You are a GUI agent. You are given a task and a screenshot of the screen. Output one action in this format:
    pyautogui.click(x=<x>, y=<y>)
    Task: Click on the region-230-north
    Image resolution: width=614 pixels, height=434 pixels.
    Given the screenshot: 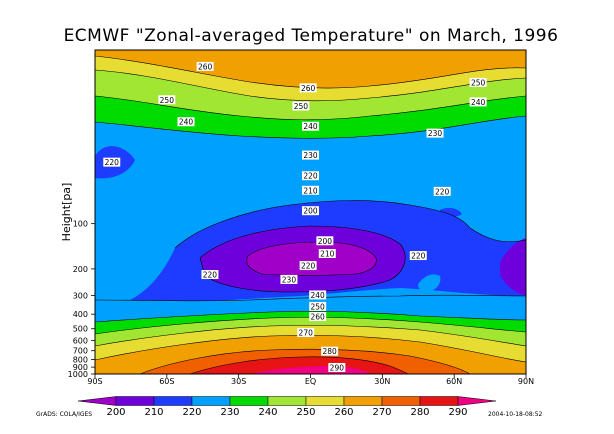 What is the action you would take?
    pyautogui.click(x=429, y=283)
    